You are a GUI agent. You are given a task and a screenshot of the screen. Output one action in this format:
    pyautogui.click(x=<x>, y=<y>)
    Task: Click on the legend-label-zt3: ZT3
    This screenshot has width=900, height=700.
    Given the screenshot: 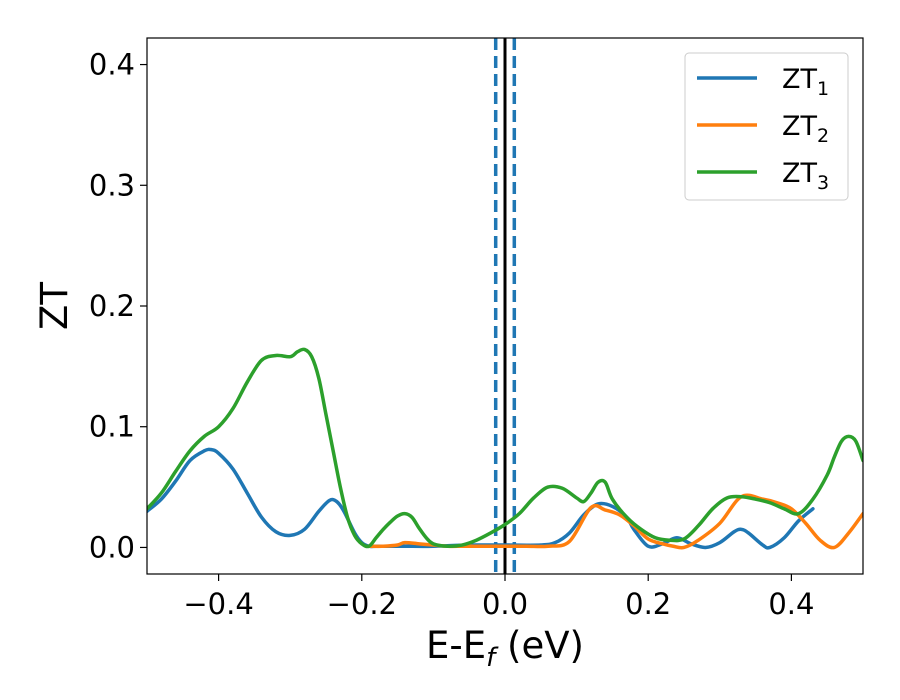 What is the action you would take?
    pyautogui.click(x=805, y=176)
    